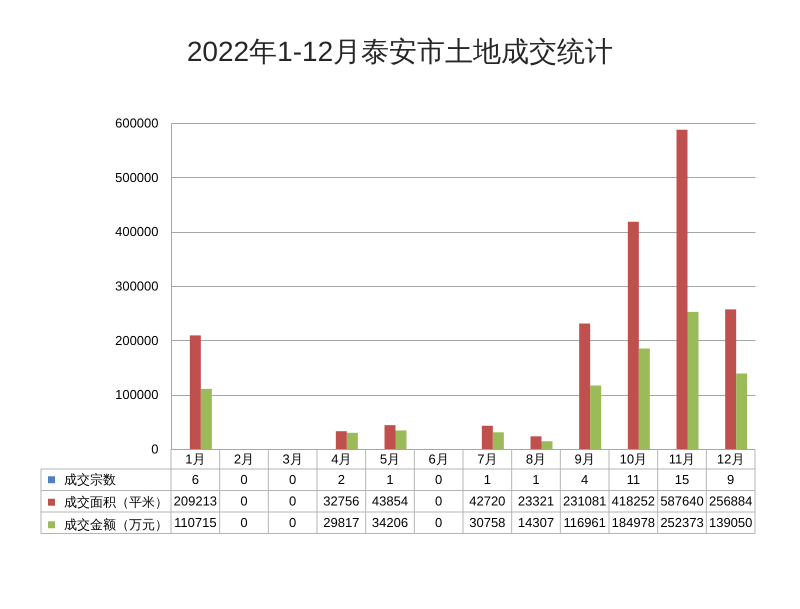  I want to click on data-label: 256884, so click(730, 500).